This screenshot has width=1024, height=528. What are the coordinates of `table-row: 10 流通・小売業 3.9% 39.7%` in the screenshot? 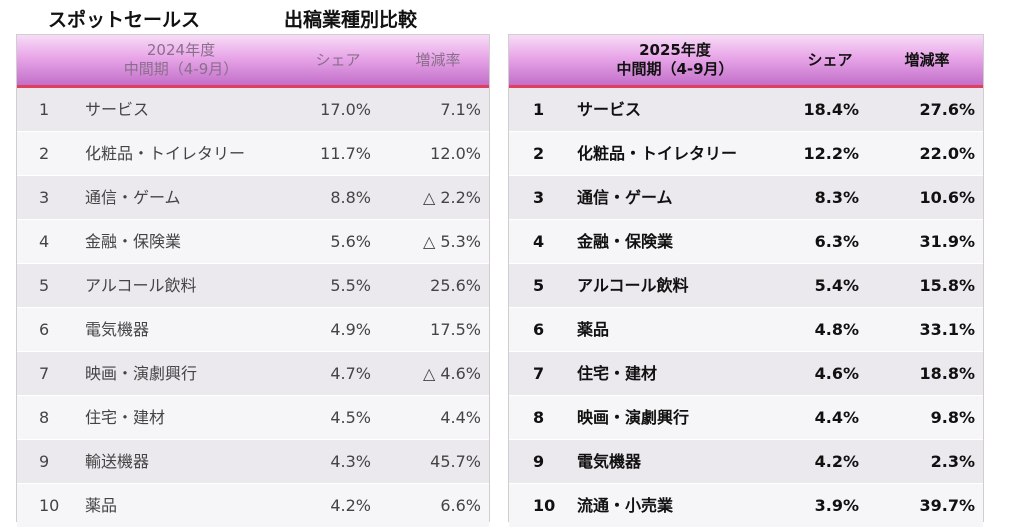 It's located at (746, 506).